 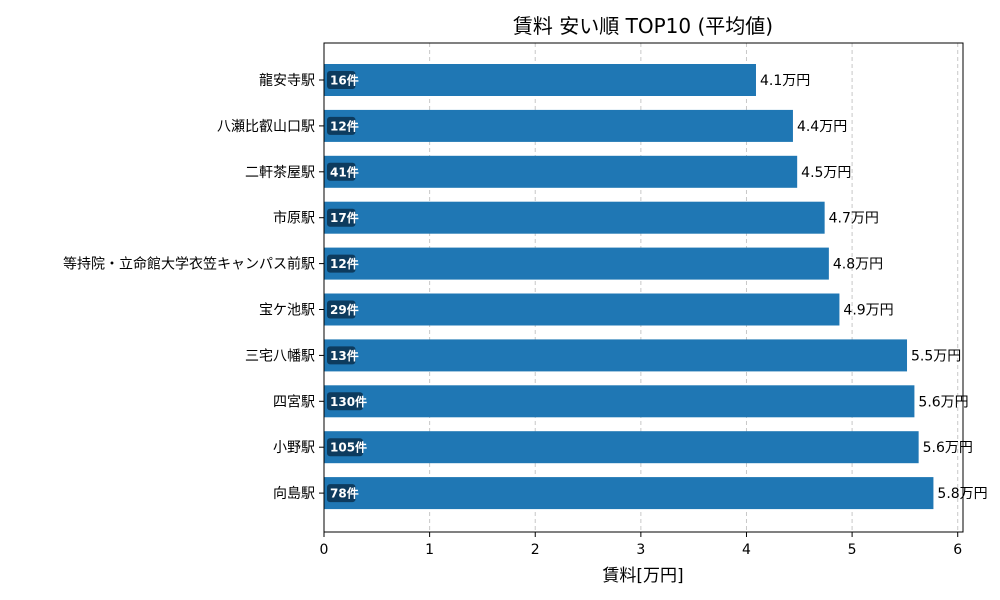 I want to click on count-badge-label: 105件, so click(x=348, y=447).